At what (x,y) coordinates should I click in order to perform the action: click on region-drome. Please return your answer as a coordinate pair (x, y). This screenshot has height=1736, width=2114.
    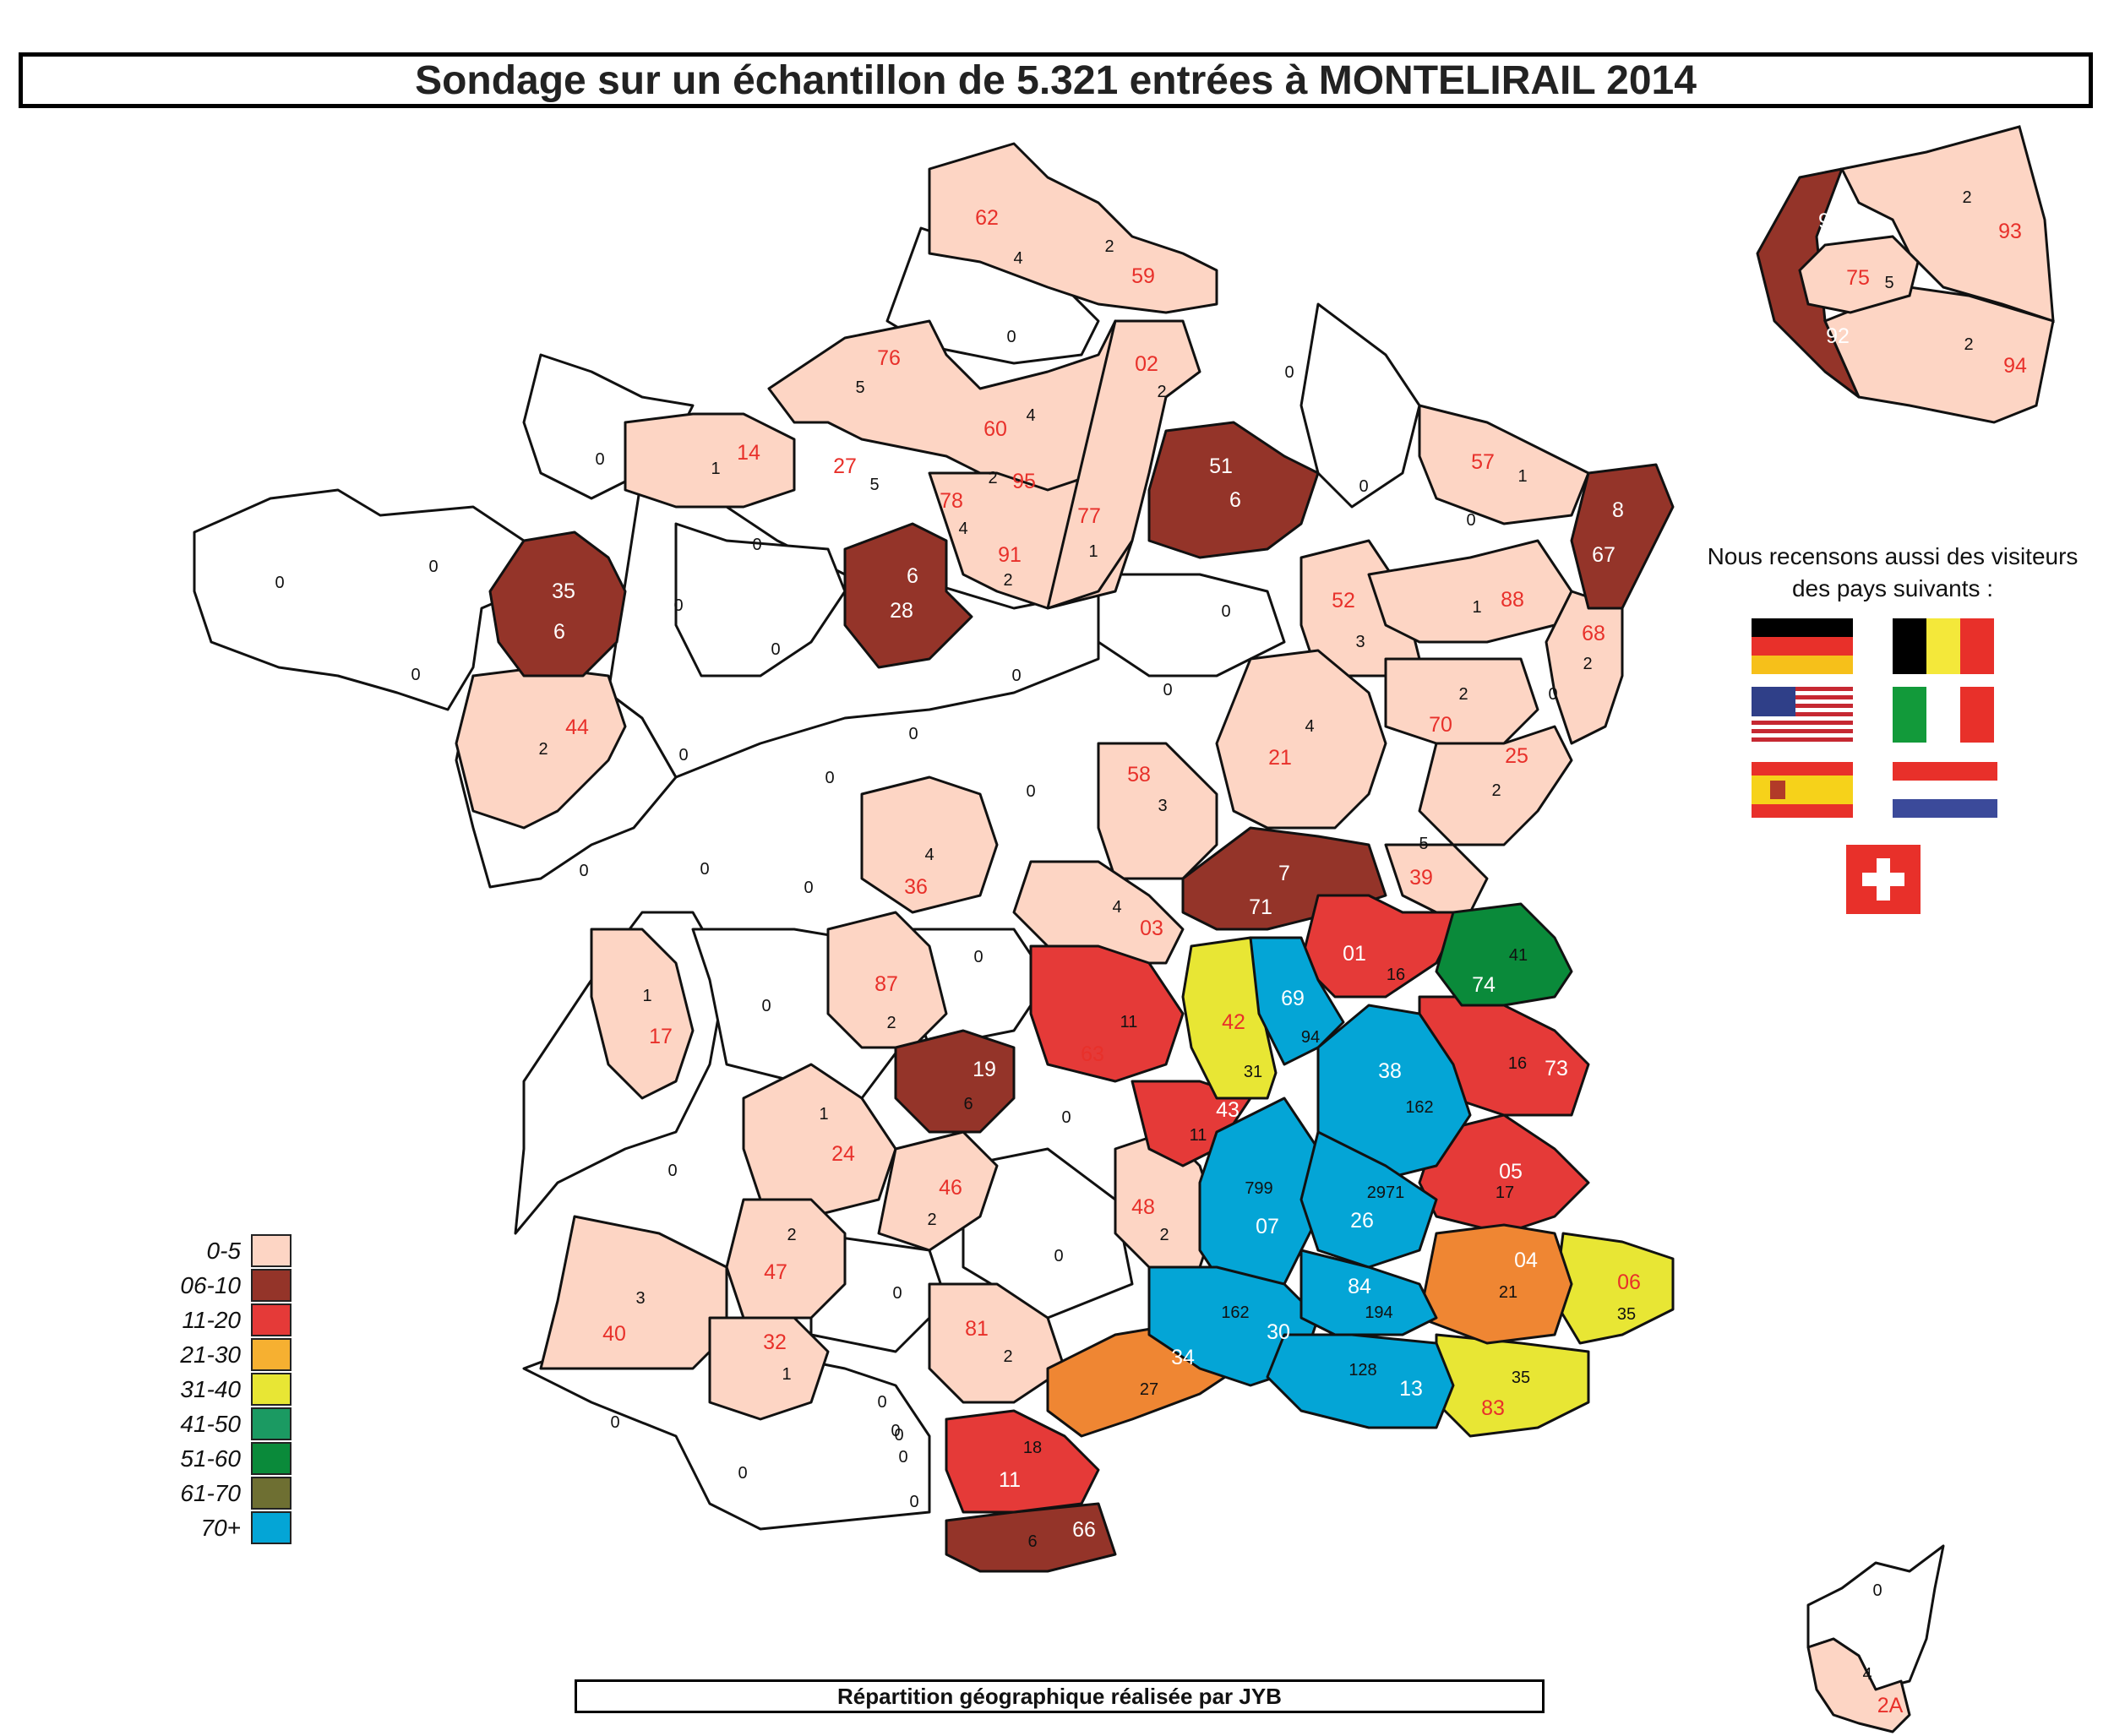
    Looking at the image, I should click on (1368, 1200).